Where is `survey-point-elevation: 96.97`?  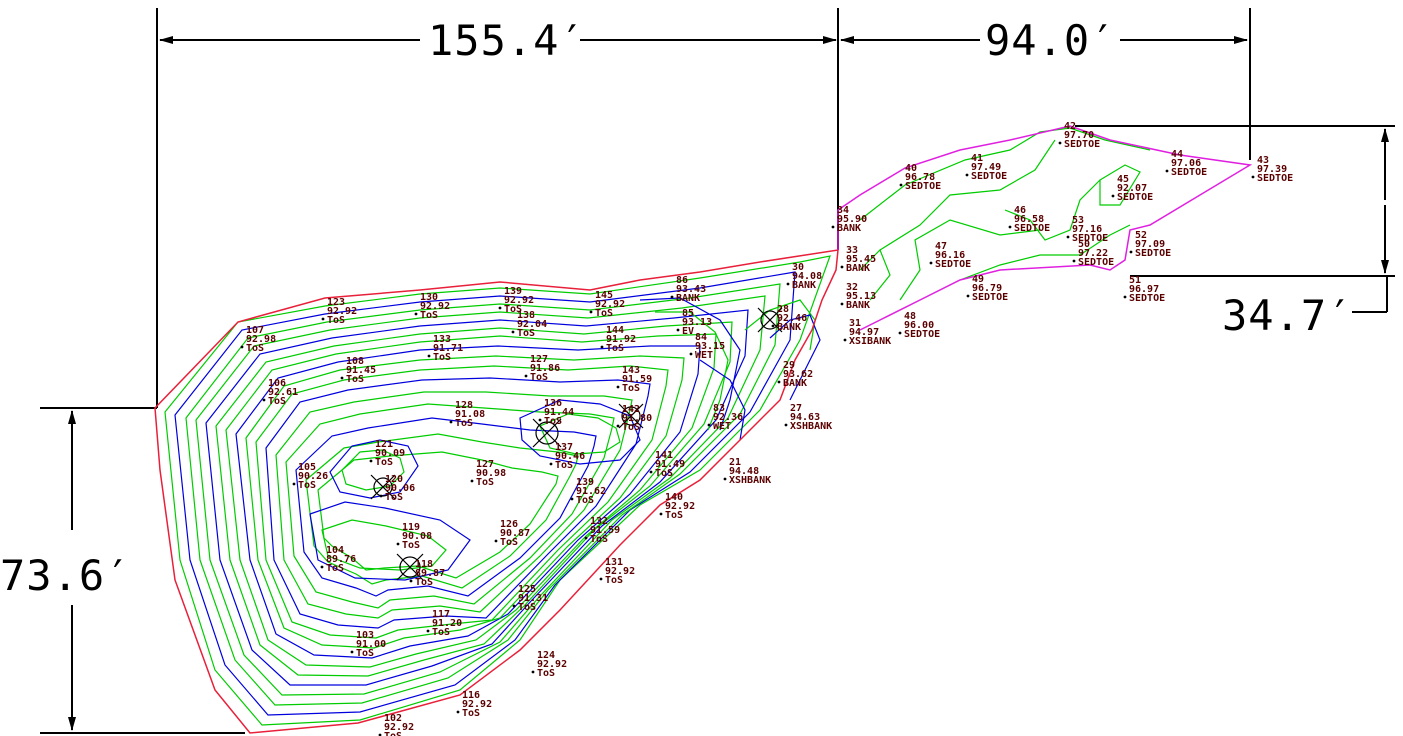 survey-point-elevation: 96.97 is located at coordinates (1144, 289).